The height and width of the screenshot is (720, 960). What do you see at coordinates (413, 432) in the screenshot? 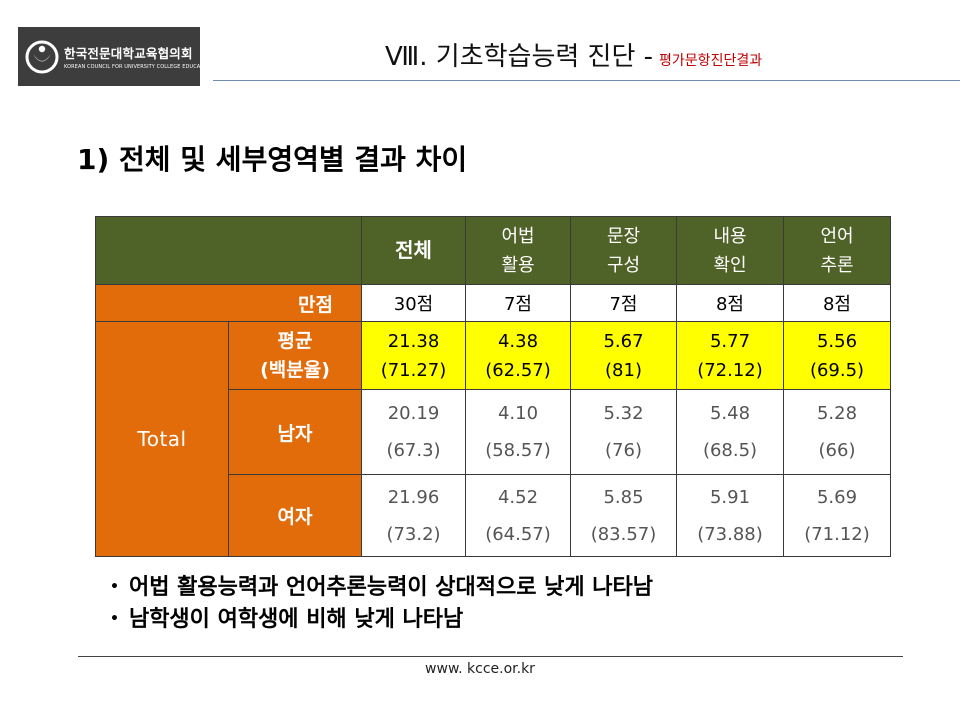
I see `male-cell: 20.19 (67.3)` at bounding box center [413, 432].